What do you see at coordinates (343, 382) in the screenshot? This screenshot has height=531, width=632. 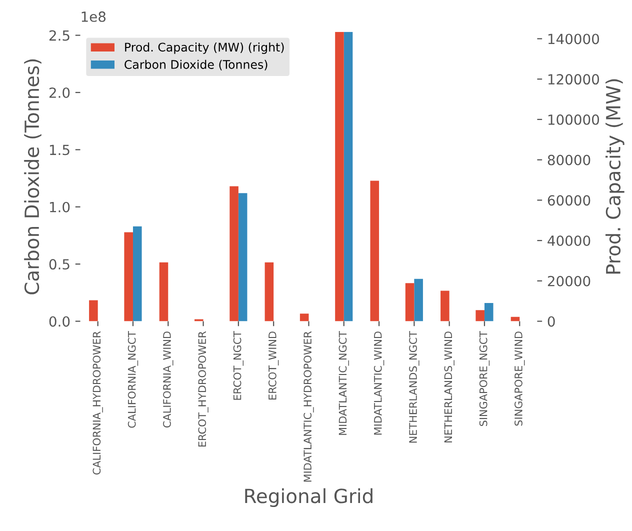 I see `x-tick-label: MIDATLANTIC_NGCT` at bounding box center [343, 382].